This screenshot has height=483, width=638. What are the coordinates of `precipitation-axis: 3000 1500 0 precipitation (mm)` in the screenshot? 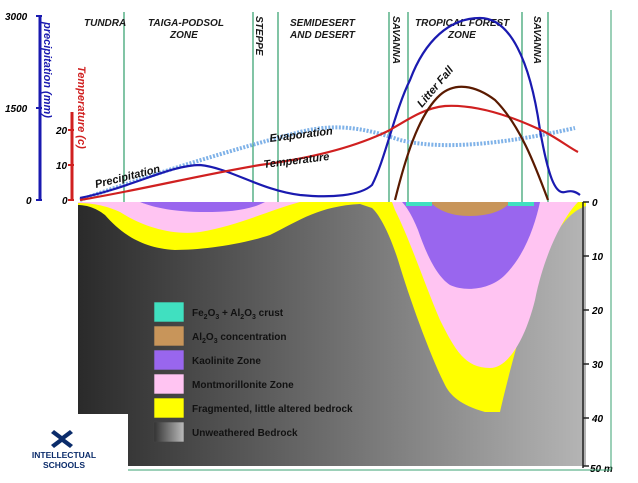 It's located at (29, 109).